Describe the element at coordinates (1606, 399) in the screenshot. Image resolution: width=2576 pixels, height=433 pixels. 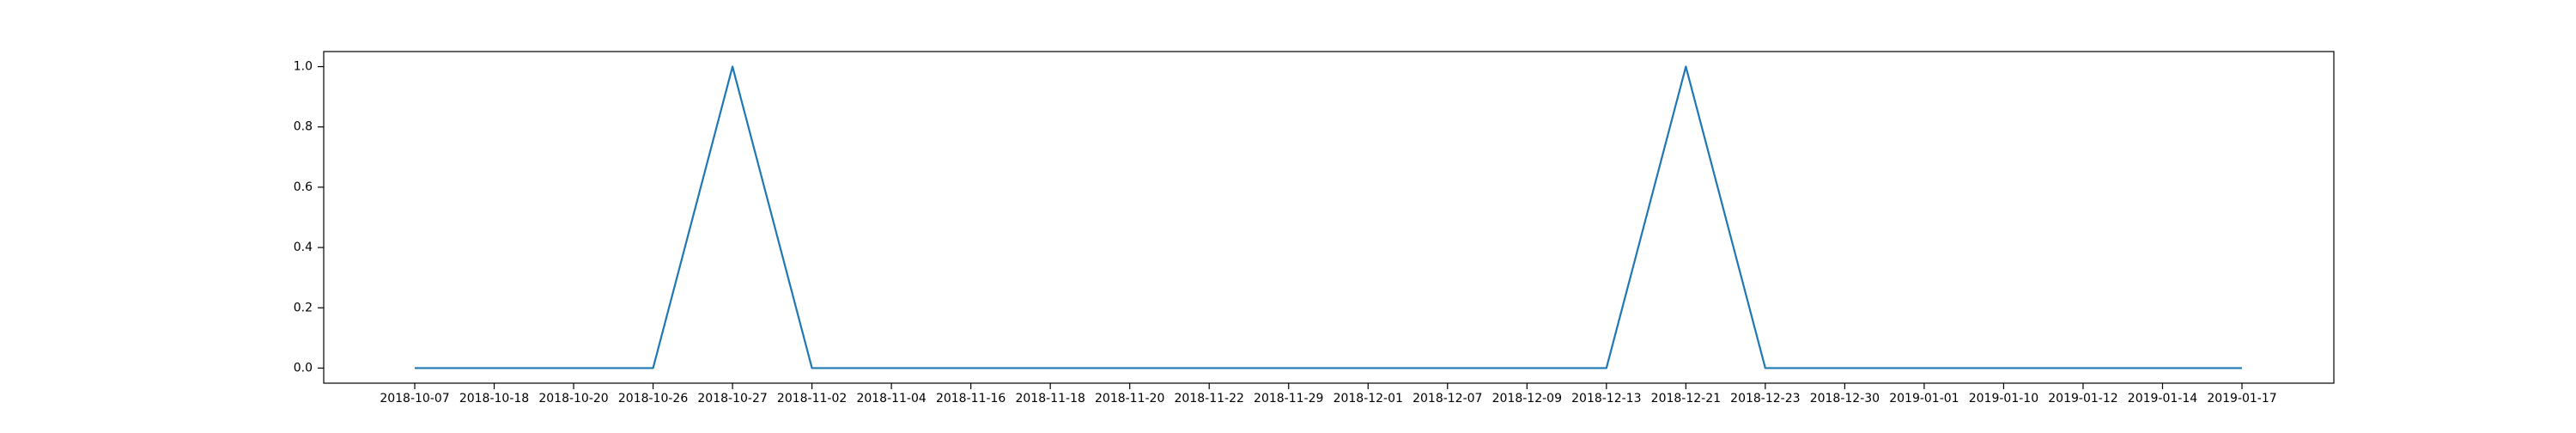
I see `x-tick-label: 2018-12-13` at that location.